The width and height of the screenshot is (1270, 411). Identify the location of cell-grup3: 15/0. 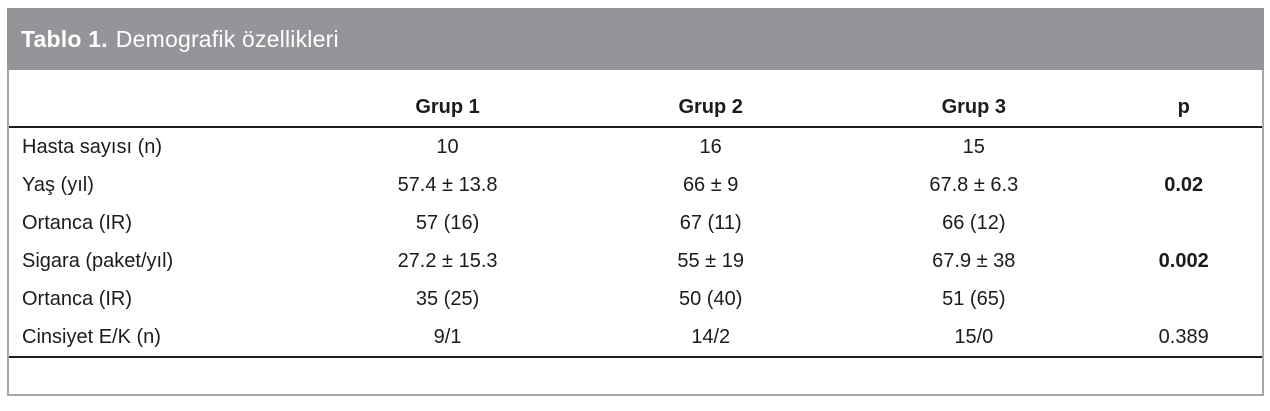
(974, 338).